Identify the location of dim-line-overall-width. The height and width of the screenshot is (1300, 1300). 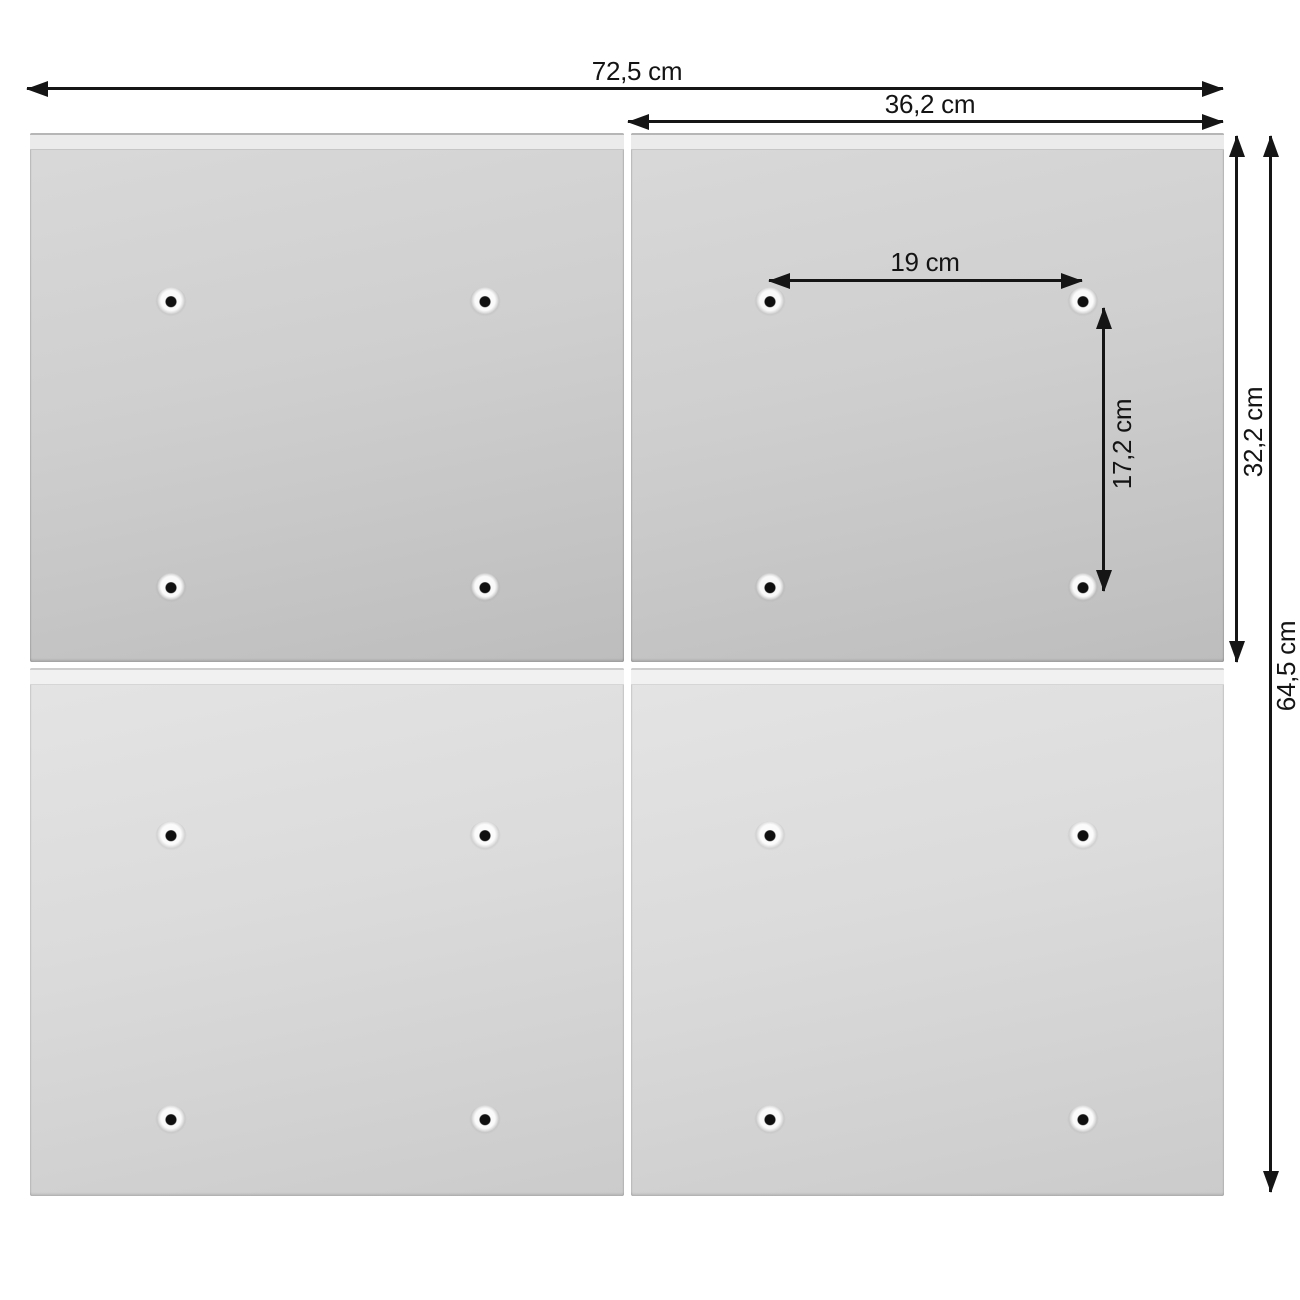
(625, 88).